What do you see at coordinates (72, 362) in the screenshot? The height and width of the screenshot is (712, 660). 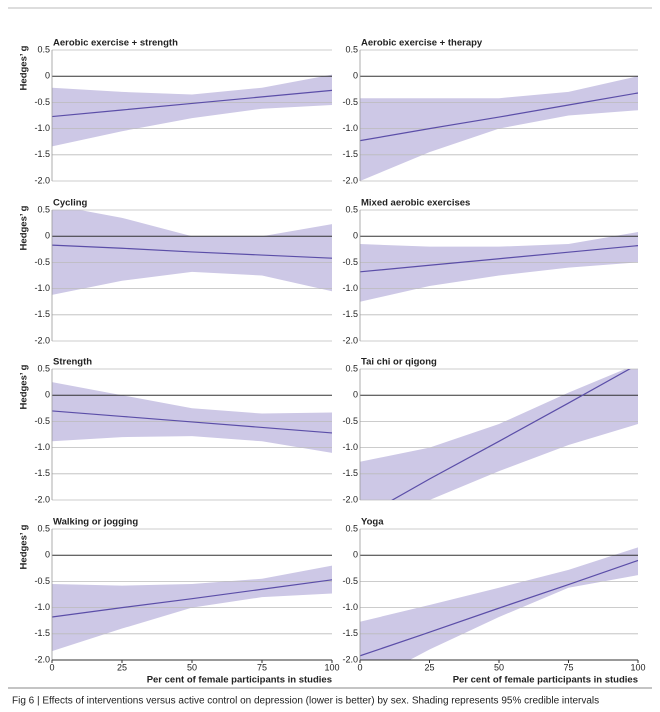 I see `panel-title: Strength` at bounding box center [72, 362].